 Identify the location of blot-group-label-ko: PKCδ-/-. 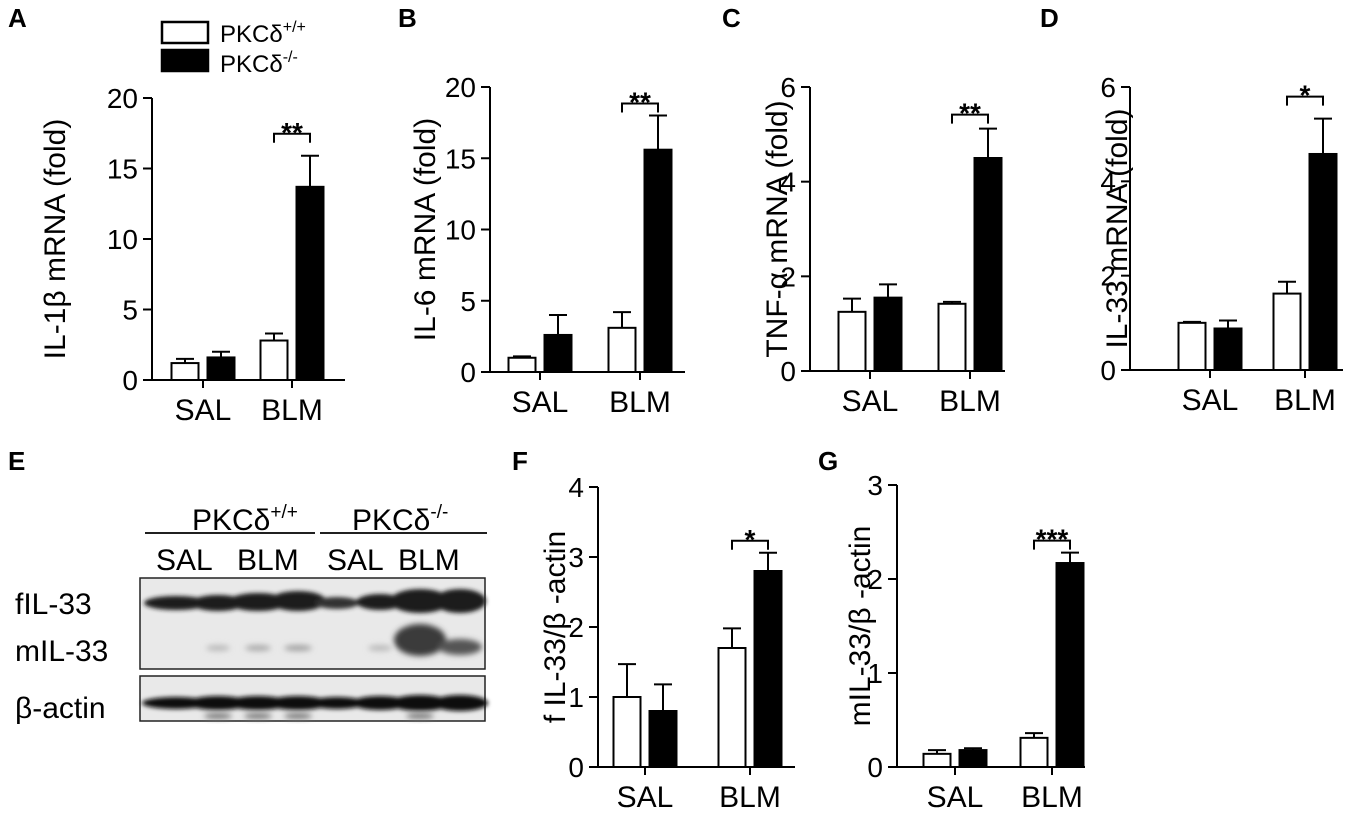
(400, 519).